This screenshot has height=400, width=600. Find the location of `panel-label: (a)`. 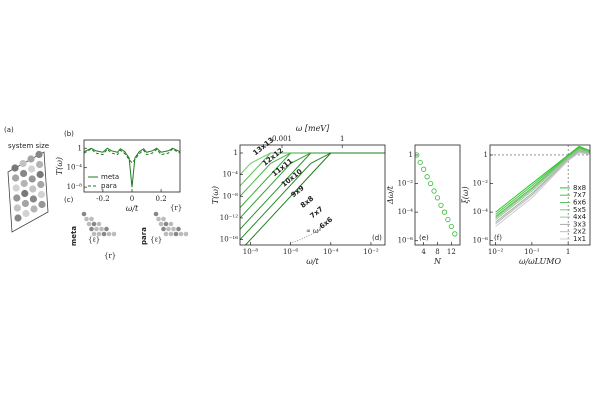

panel-label: (a) is located at coordinates (9, 130).